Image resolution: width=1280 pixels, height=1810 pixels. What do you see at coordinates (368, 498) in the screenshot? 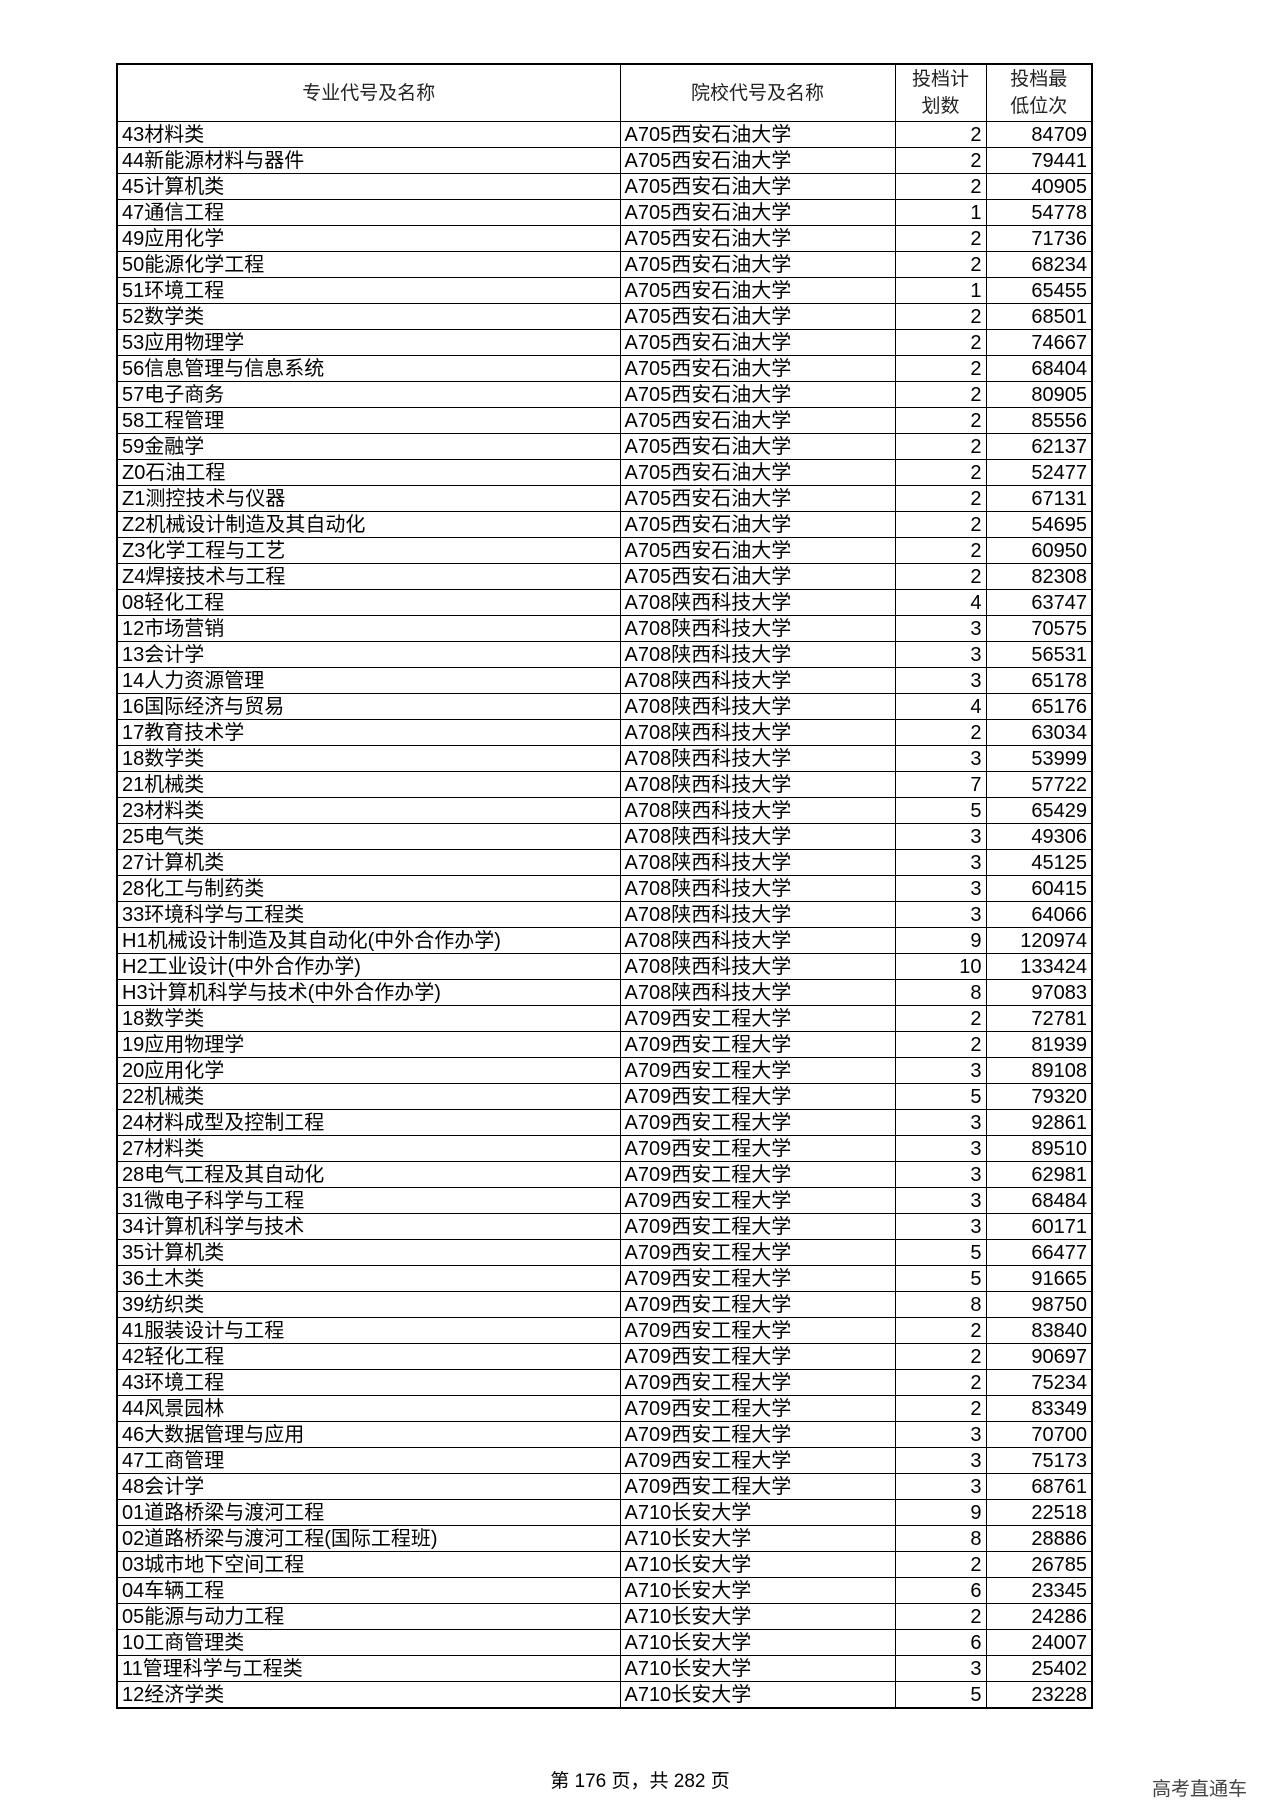
I see `major-cell: Z1测控技术与仪器` at bounding box center [368, 498].